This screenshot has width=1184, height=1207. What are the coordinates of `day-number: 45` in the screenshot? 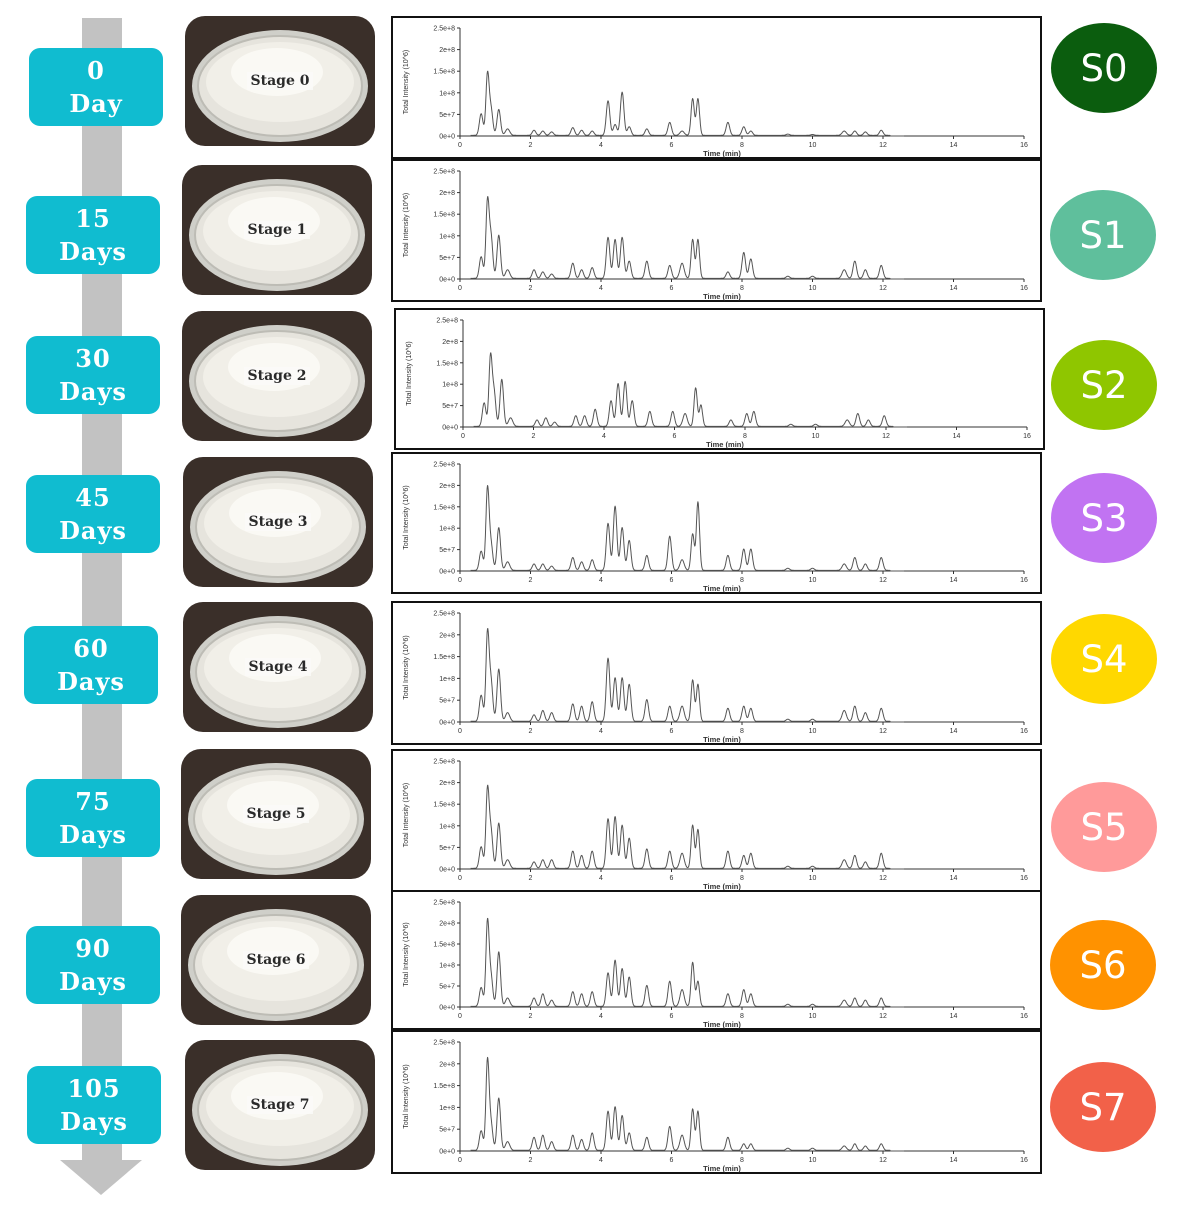 It's located at (93, 497).